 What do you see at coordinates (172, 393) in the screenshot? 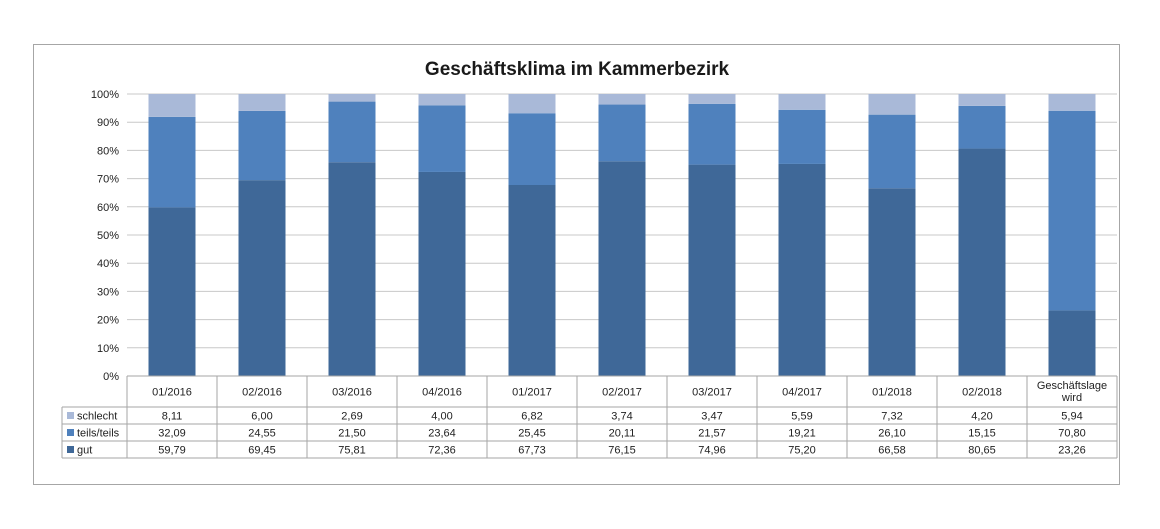
I see `x-tick-label: 01/2016` at bounding box center [172, 393].